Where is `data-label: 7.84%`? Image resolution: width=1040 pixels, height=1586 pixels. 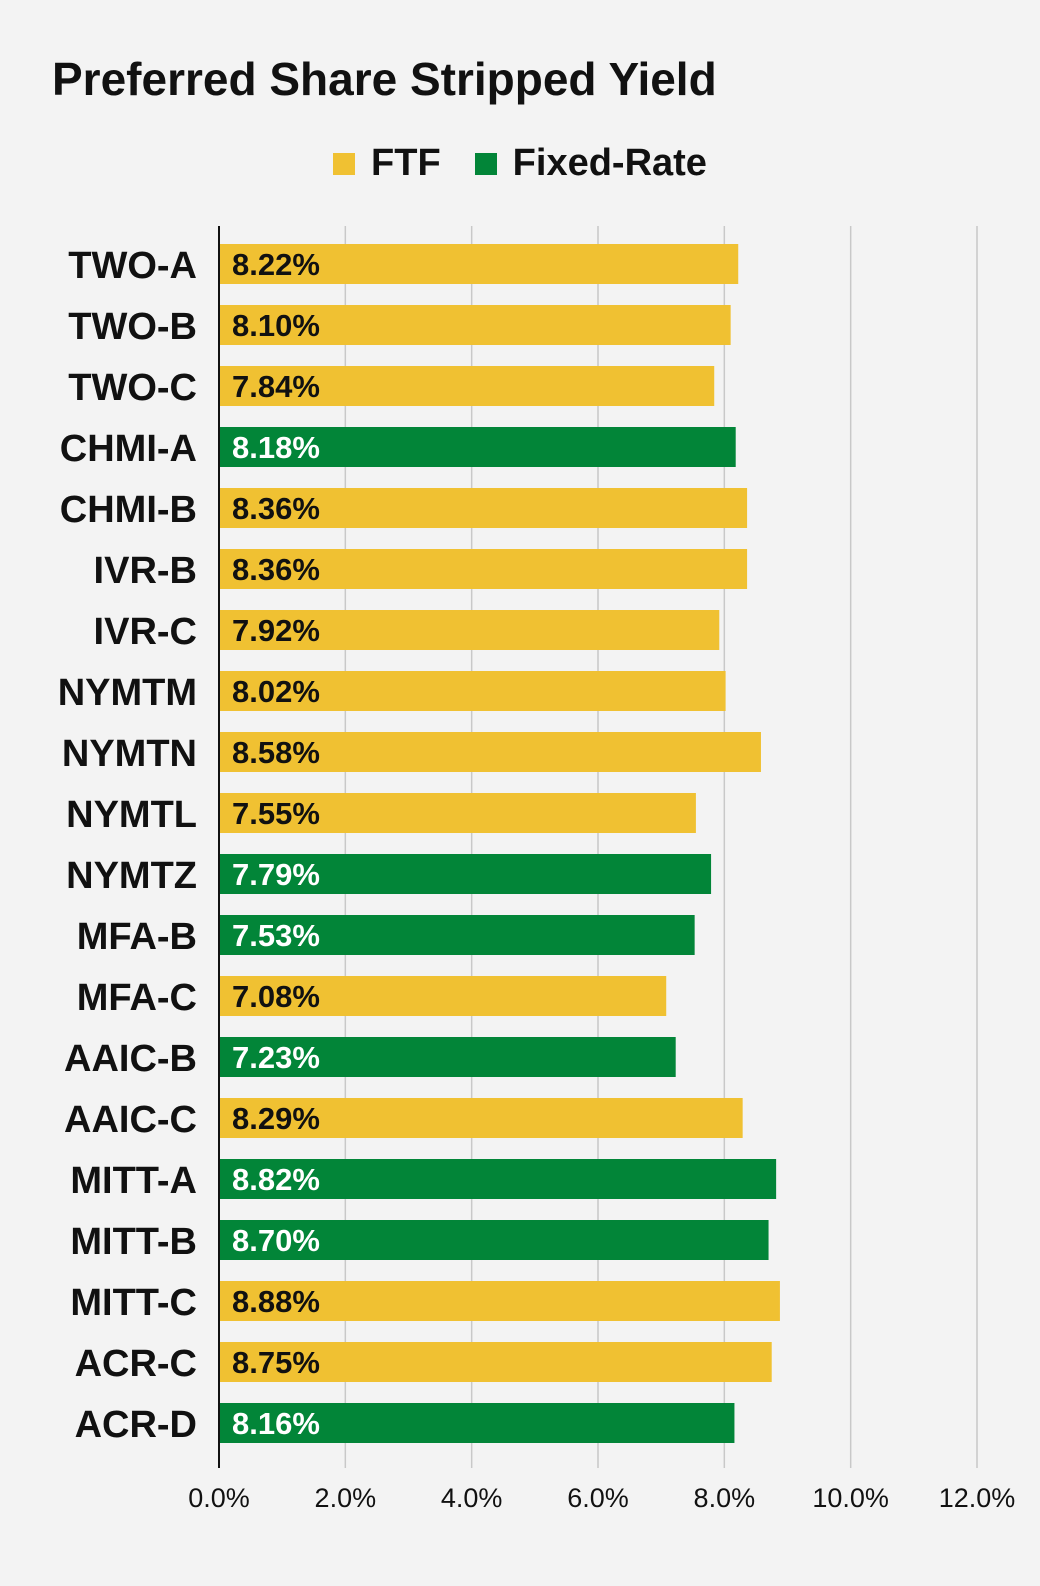 data-label: 7.84% is located at coordinates (276, 386).